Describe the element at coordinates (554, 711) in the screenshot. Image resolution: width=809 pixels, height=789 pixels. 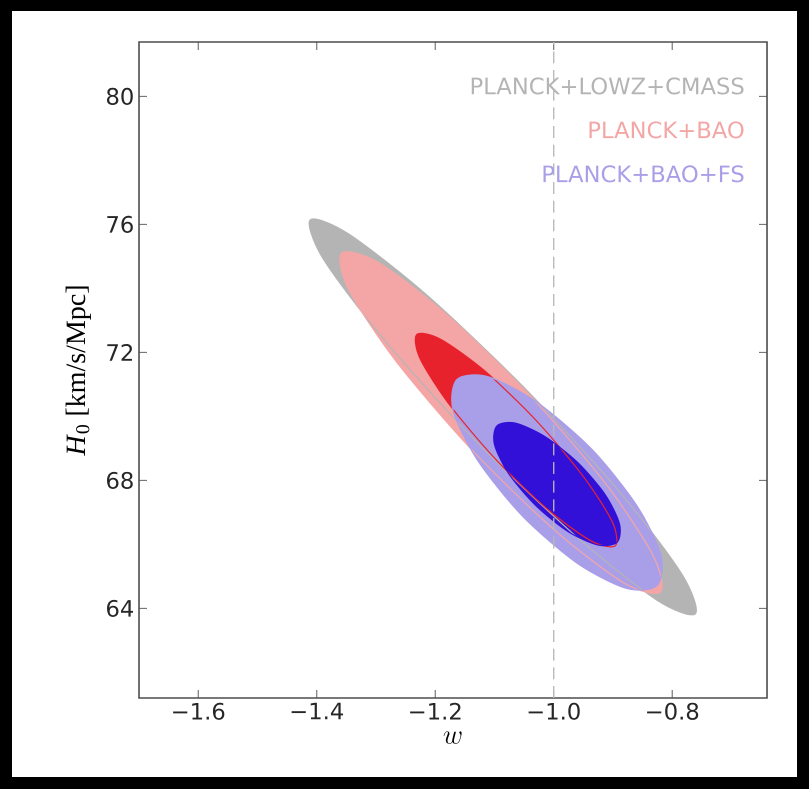
I see `x-tick-label: −1.0` at that location.